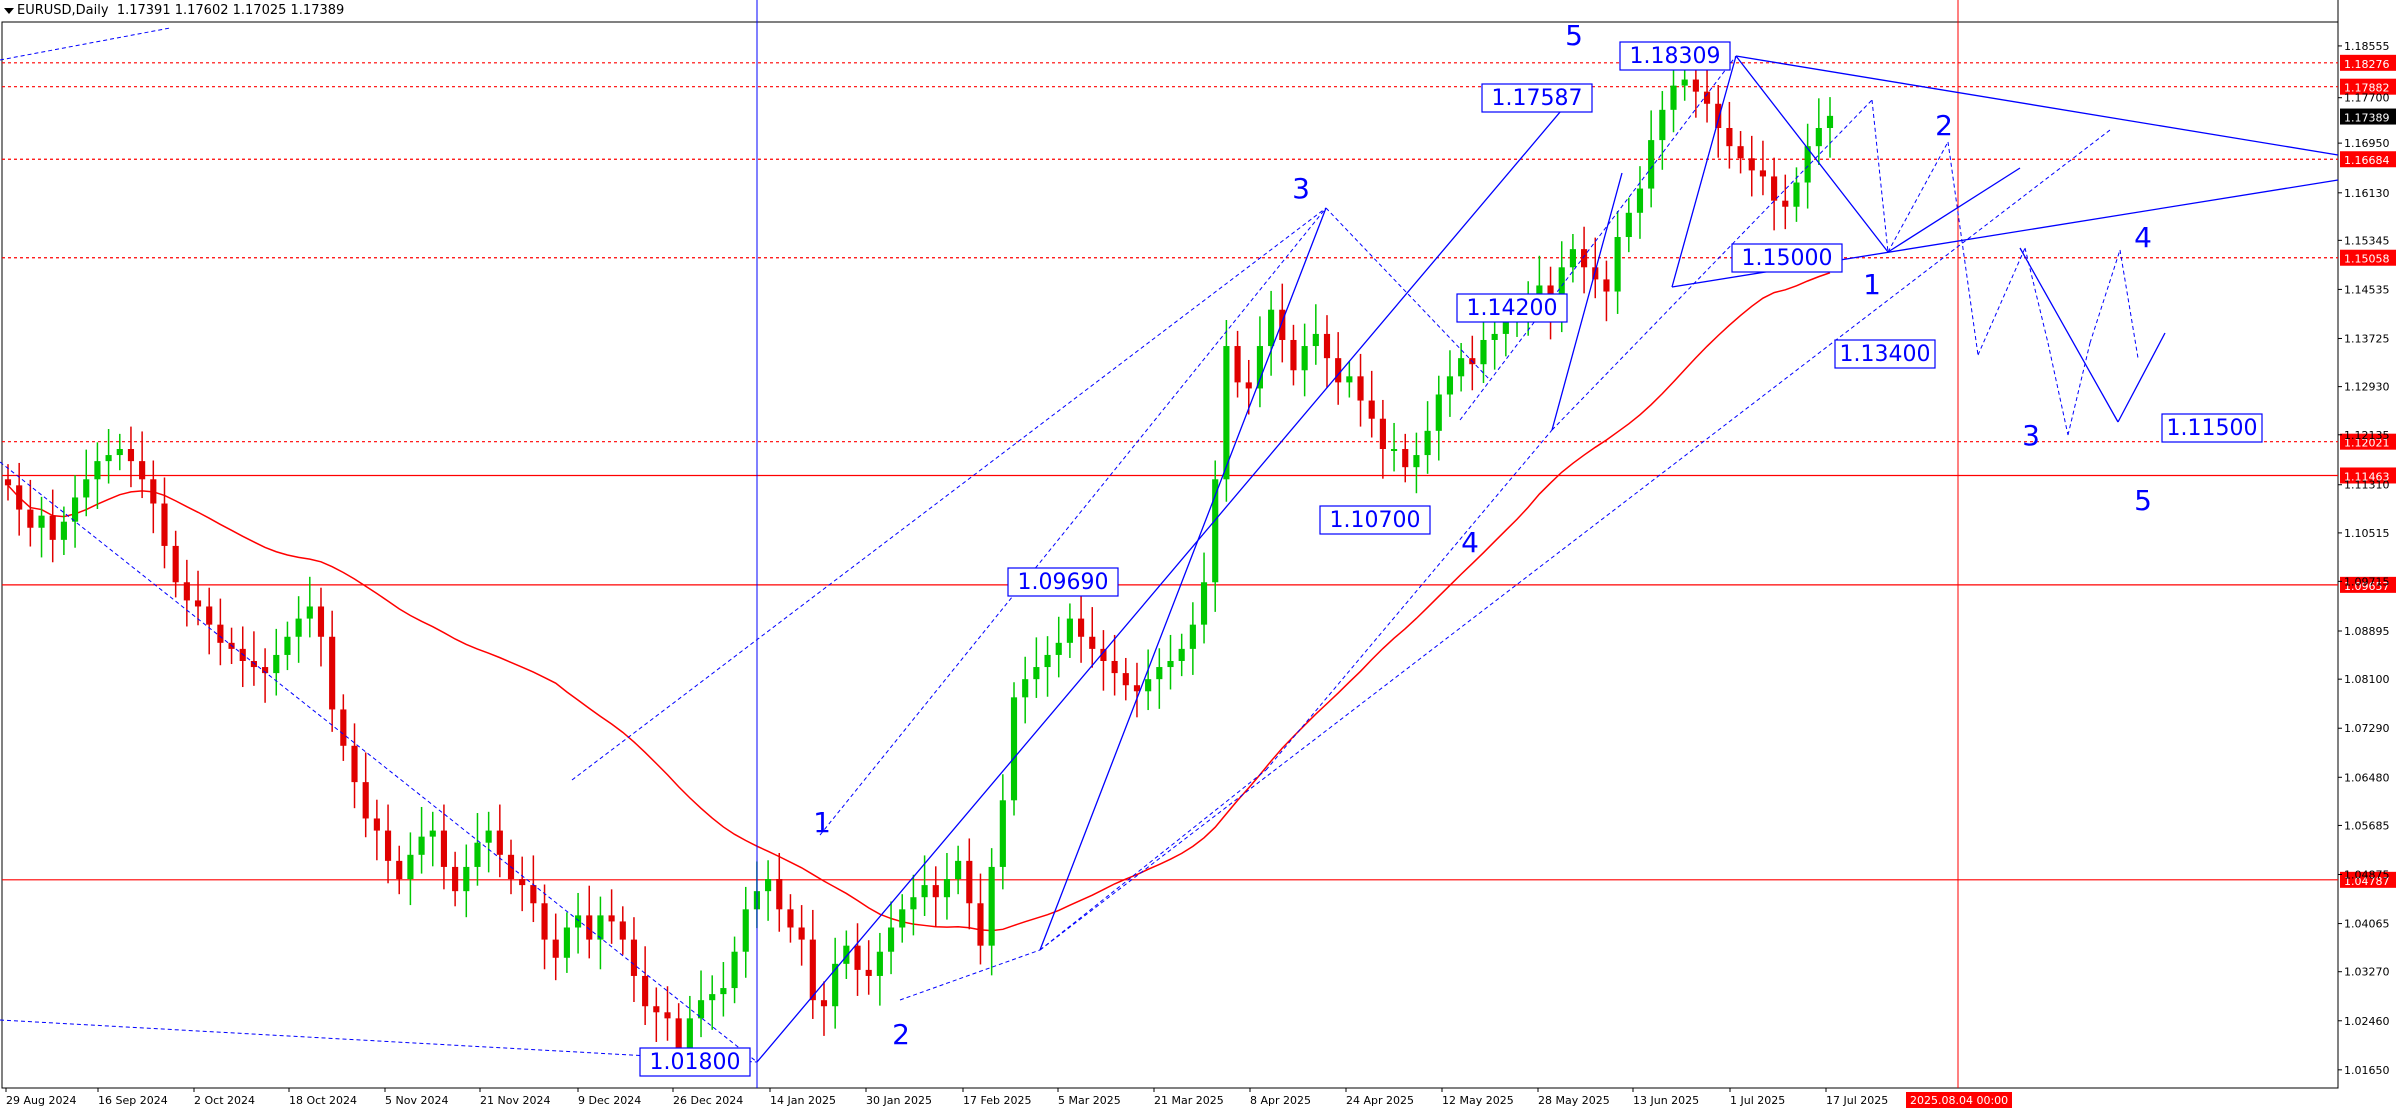 The height and width of the screenshot is (1110, 2396). I want to click on symbol-label: EURUSD,Daily, so click(63, 10).